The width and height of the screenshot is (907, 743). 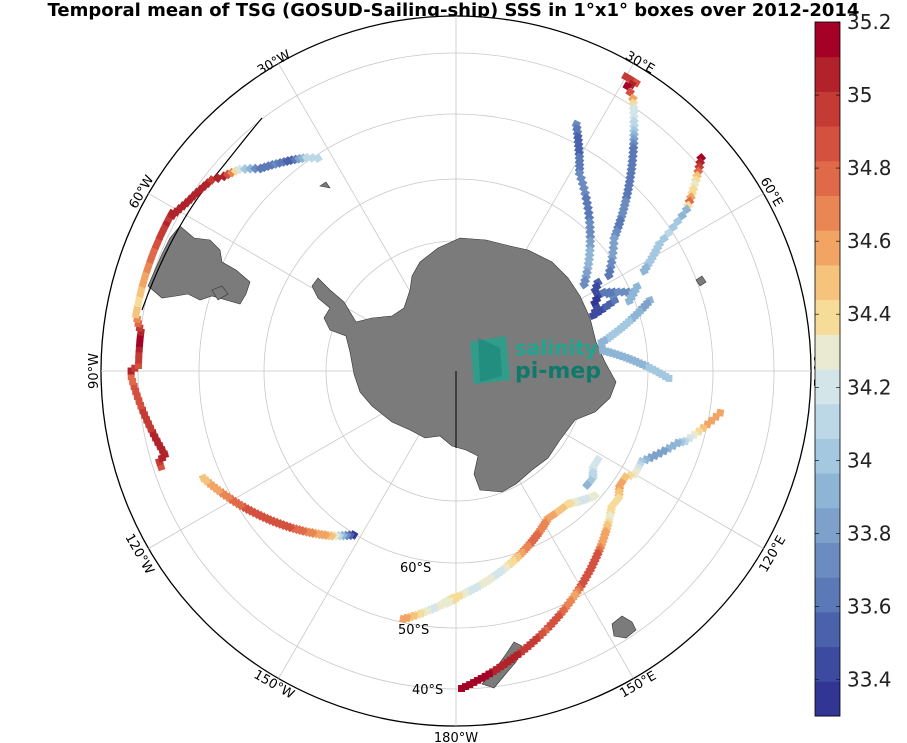 What do you see at coordinates (869, 533) in the screenshot?
I see `colorbar-tick-label: 33.8` at bounding box center [869, 533].